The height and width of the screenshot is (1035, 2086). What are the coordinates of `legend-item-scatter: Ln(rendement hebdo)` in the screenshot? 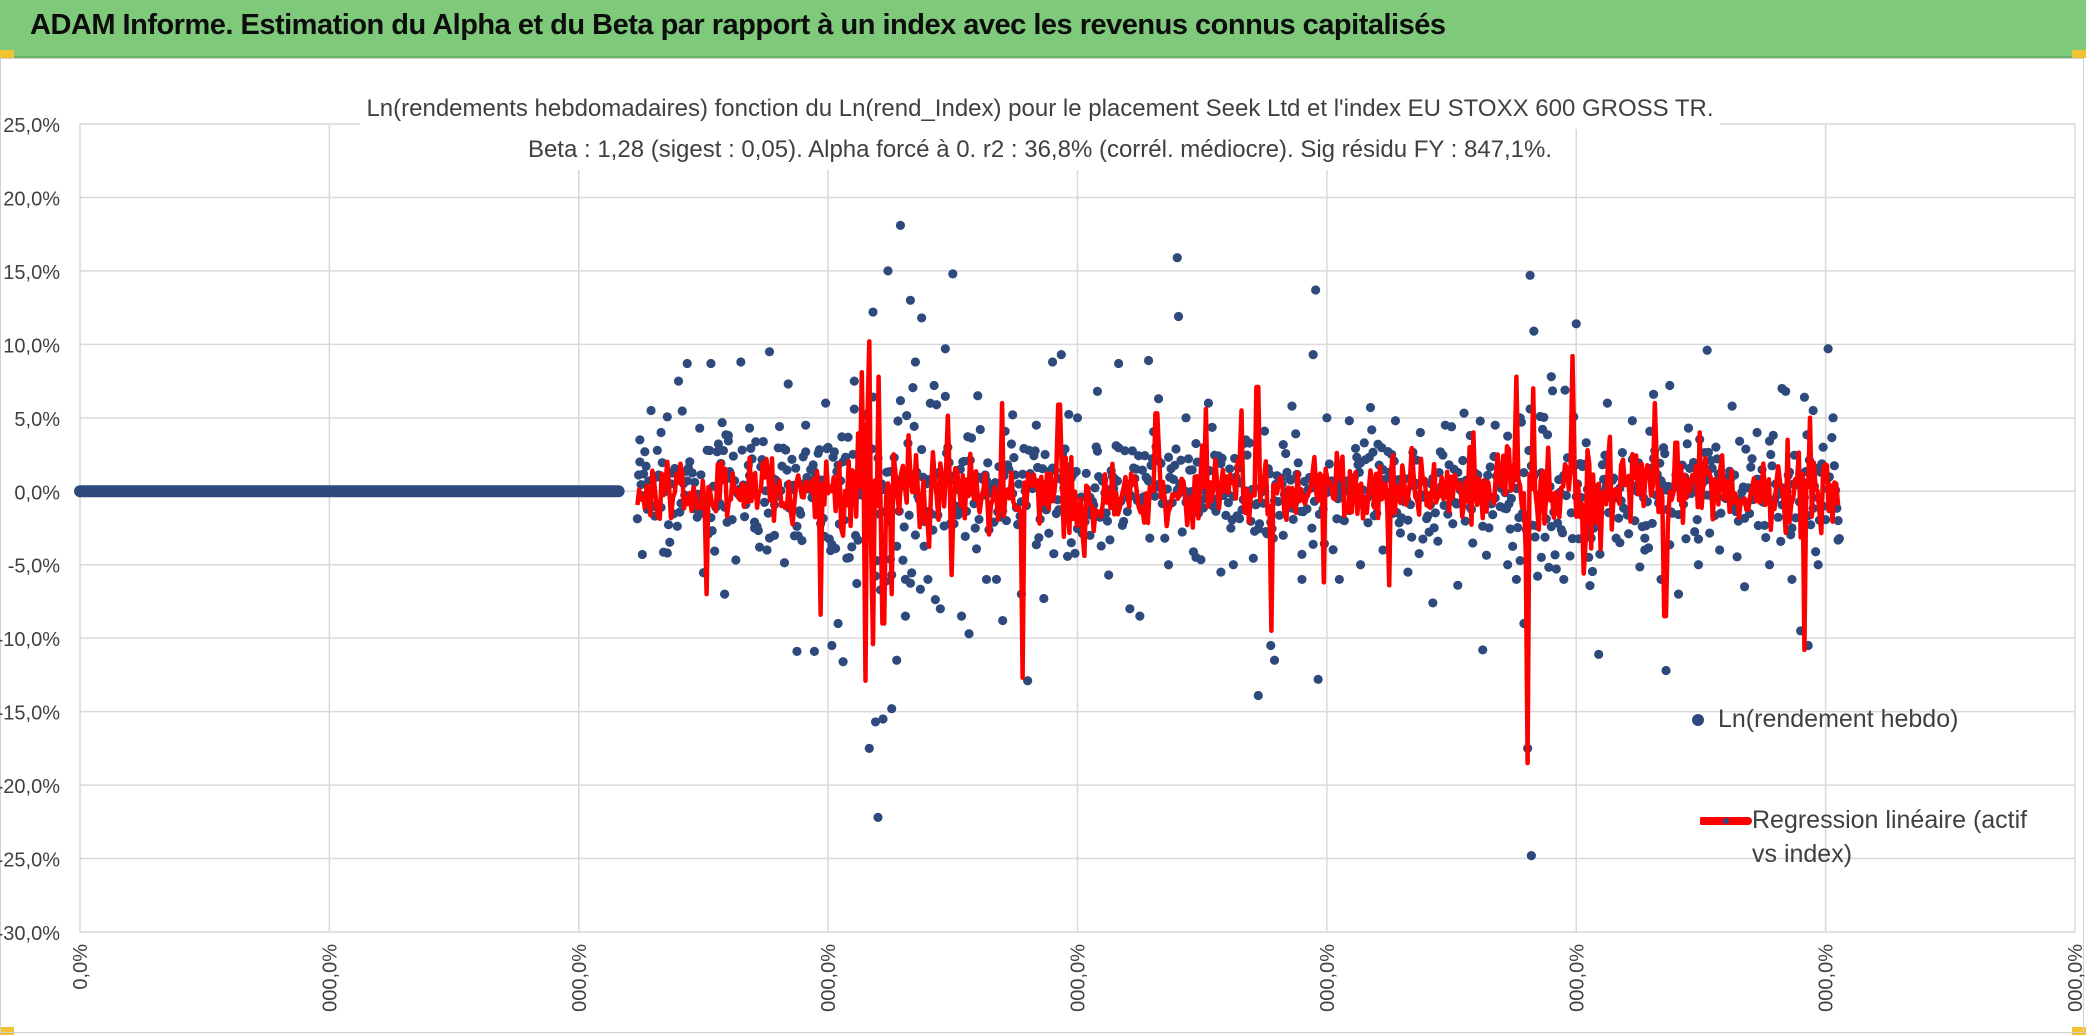 It's located at (1825, 719).